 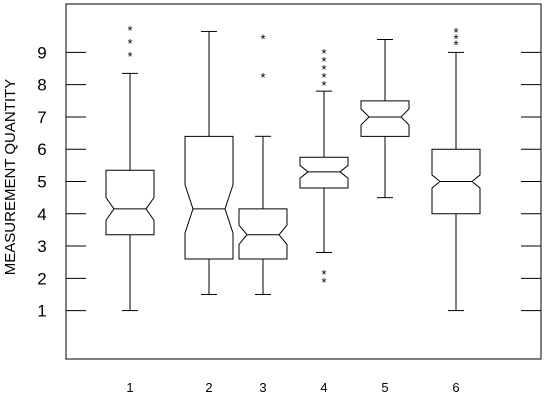 What do you see at coordinates (455, 387) in the screenshot?
I see `x-tick-label: 6` at bounding box center [455, 387].